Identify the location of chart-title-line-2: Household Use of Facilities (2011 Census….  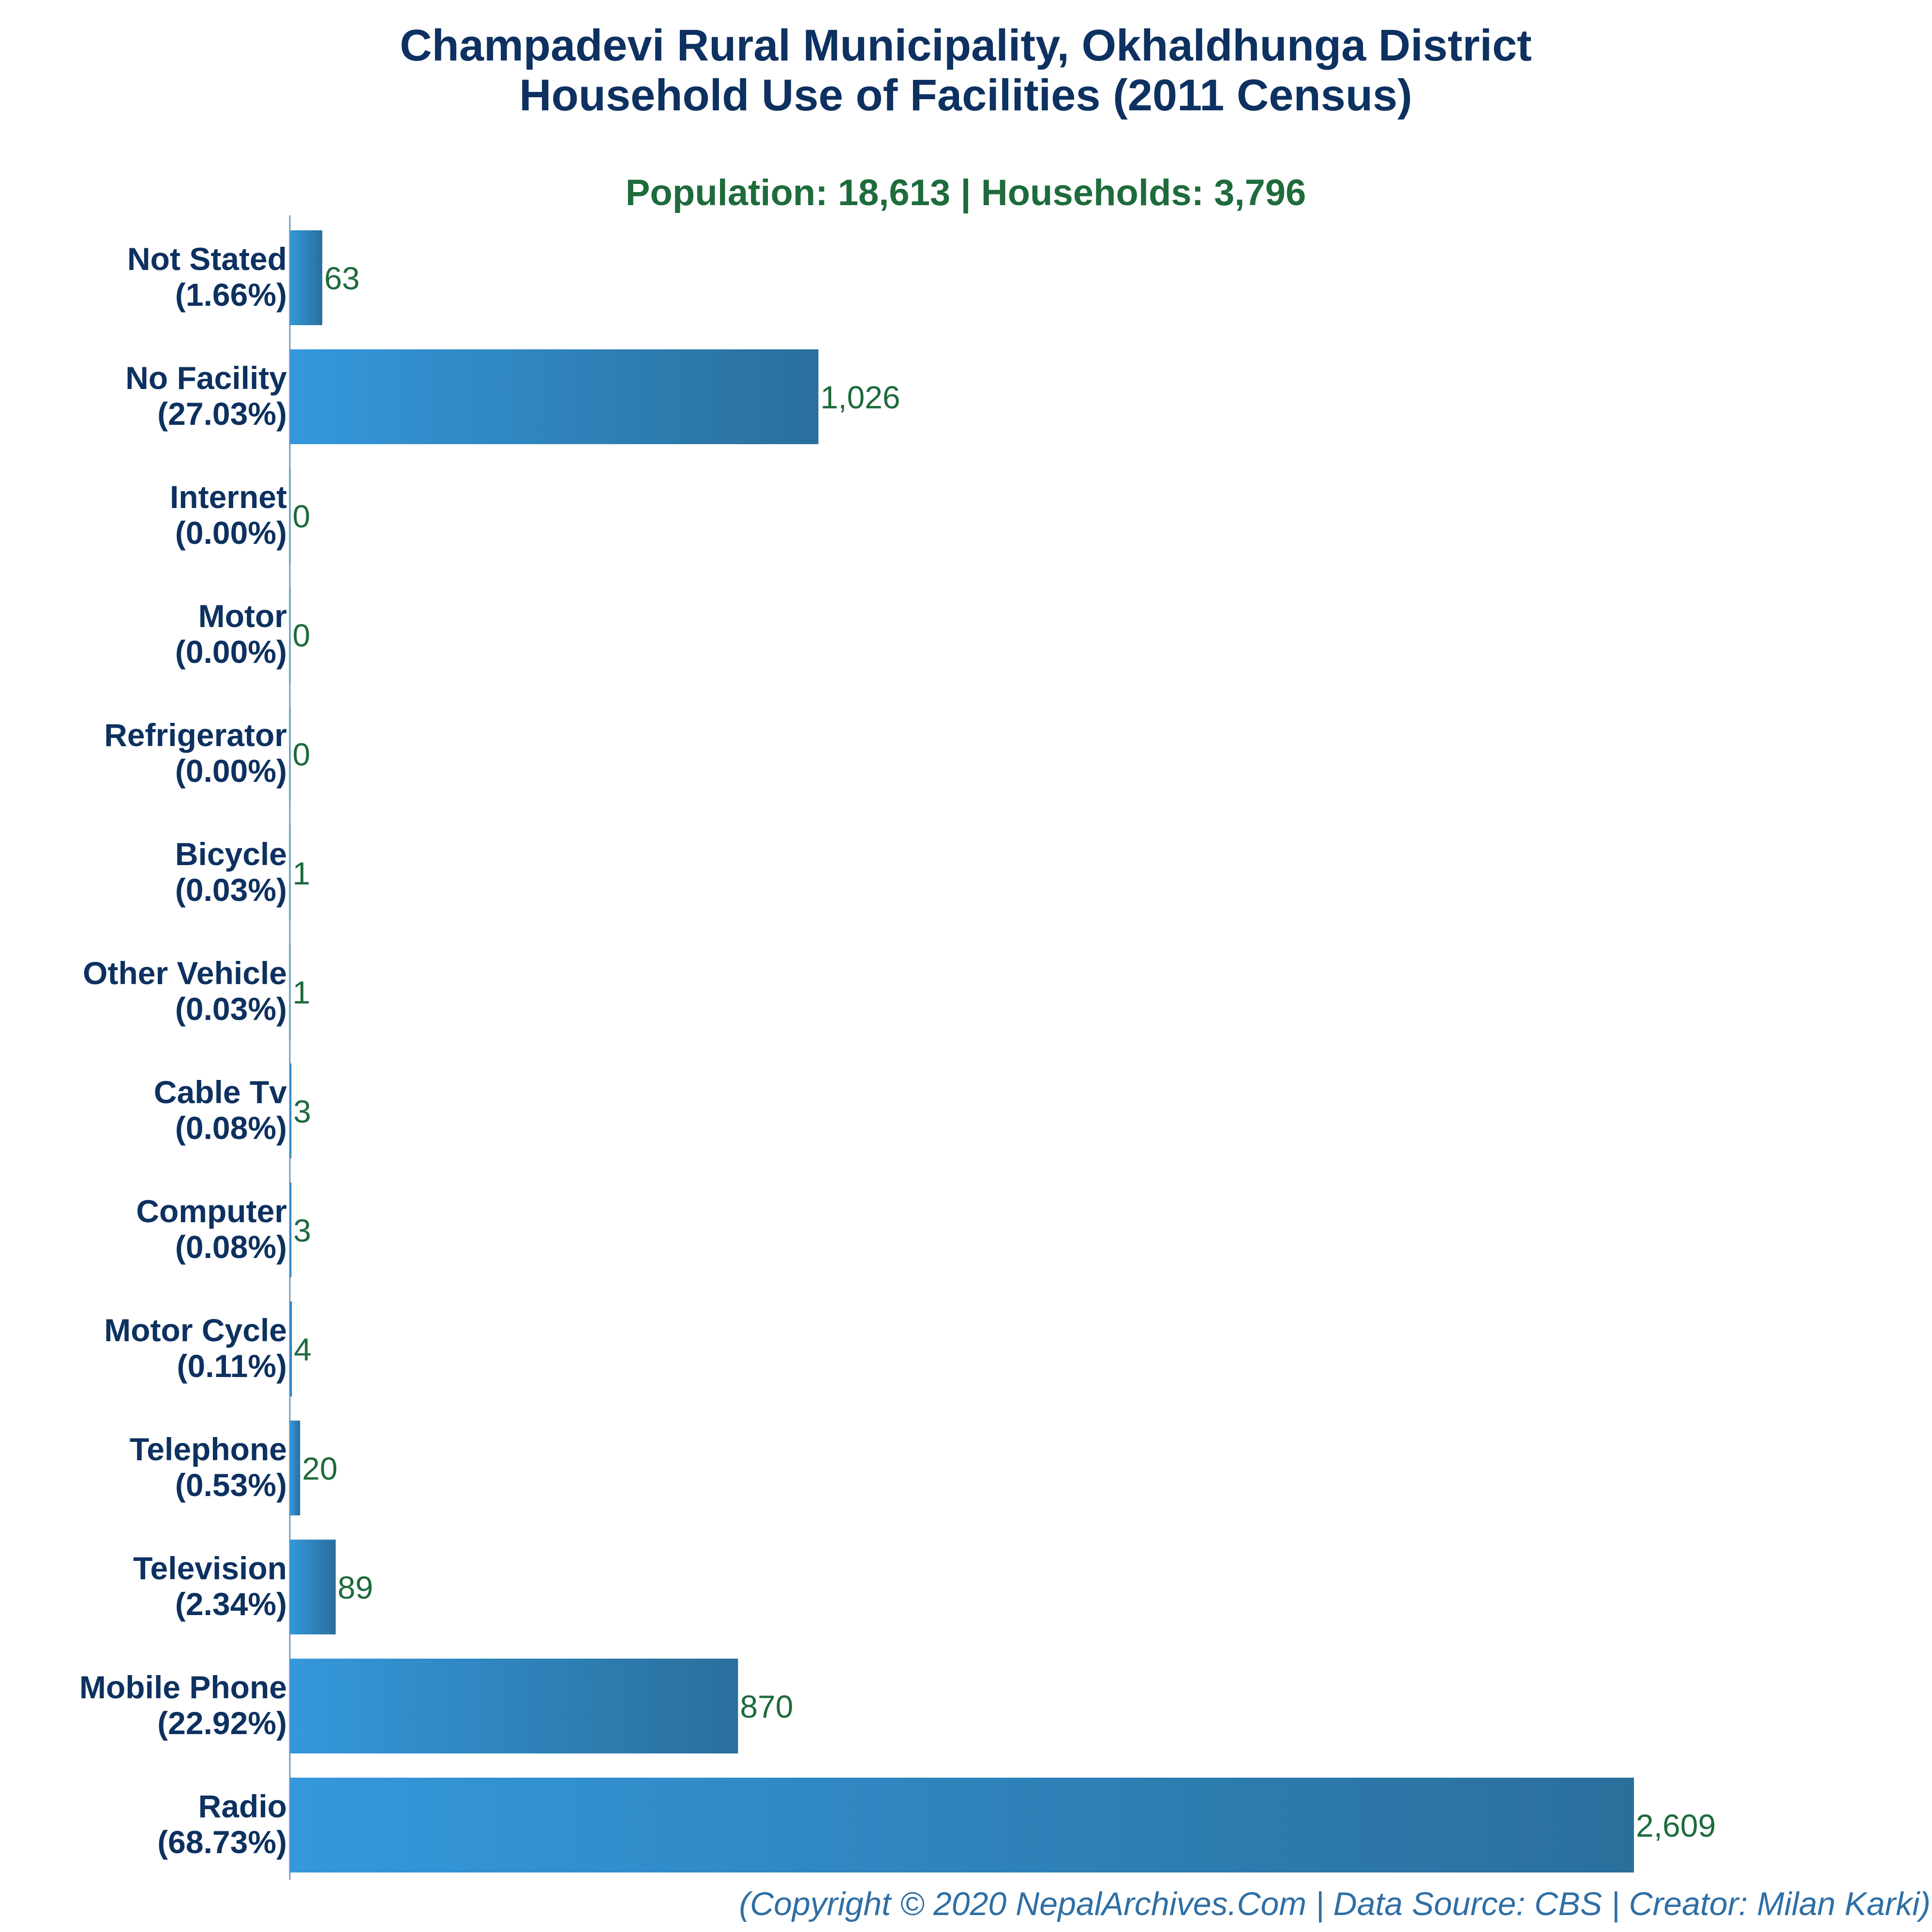
(965, 95).